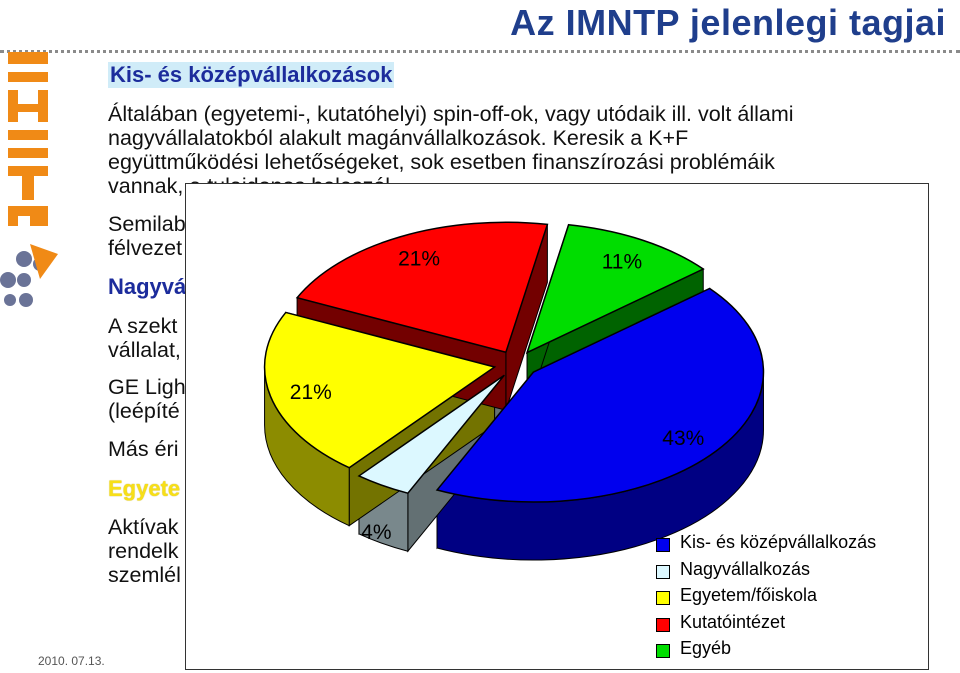 This screenshot has height=673, width=960. I want to click on legend-label: Nagyvállalkozás, so click(745, 568).